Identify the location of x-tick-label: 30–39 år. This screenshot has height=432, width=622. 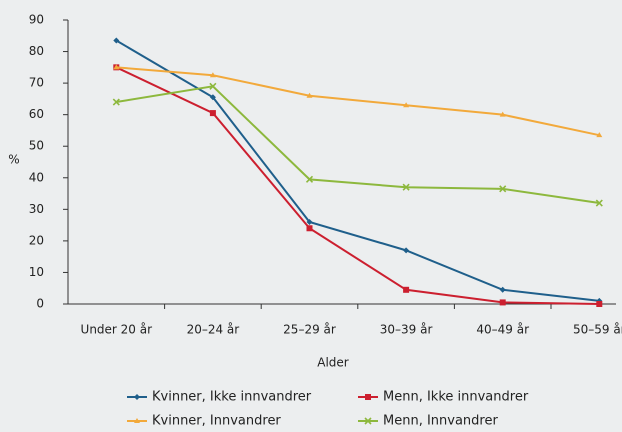
(406, 330).